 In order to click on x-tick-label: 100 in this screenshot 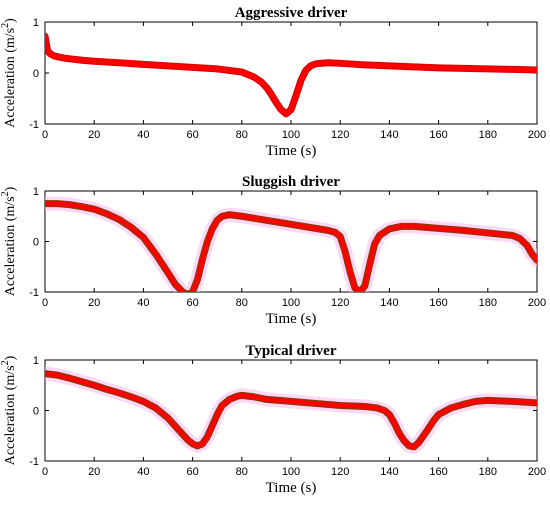, I will do `click(291, 472)`.